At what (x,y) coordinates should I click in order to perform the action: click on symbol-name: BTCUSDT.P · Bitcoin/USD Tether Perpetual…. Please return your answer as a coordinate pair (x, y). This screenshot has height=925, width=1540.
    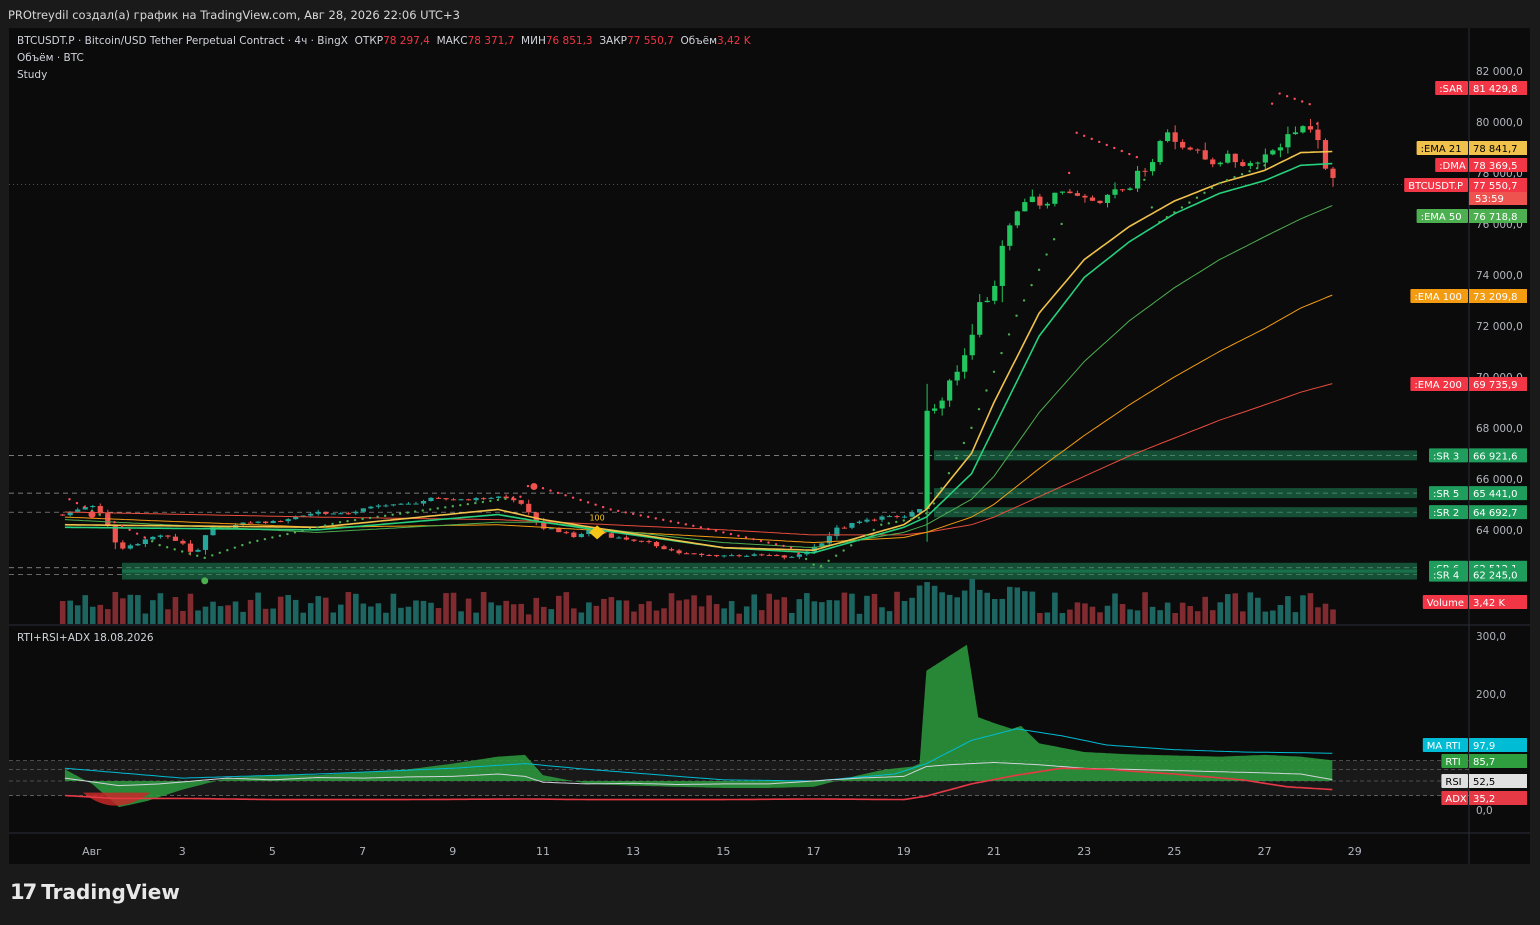
    Looking at the image, I should click on (182, 41).